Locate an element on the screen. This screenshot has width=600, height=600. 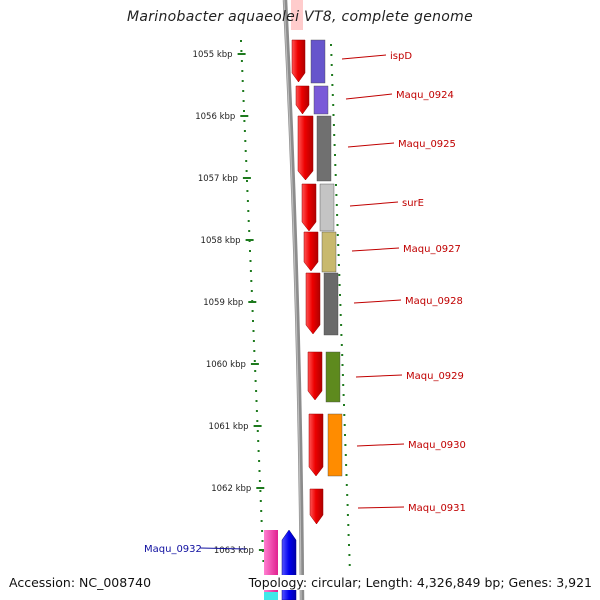
gene-label: Maqu_0925 is located at coordinates (427, 144).